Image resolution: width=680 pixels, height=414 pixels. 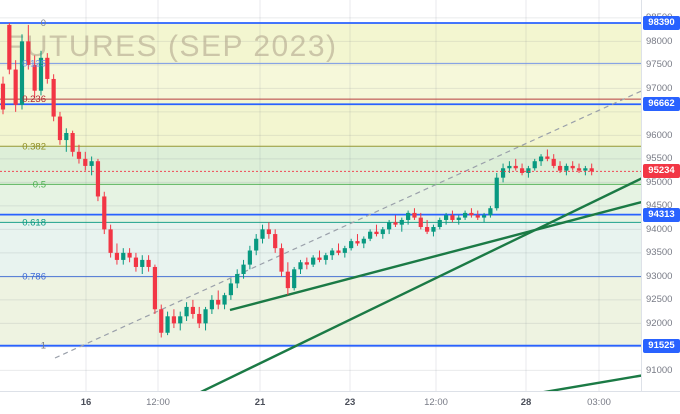 What do you see at coordinates (547, 391) in the screenshot?
I see `trend-line` at bounding box center [547, 391].